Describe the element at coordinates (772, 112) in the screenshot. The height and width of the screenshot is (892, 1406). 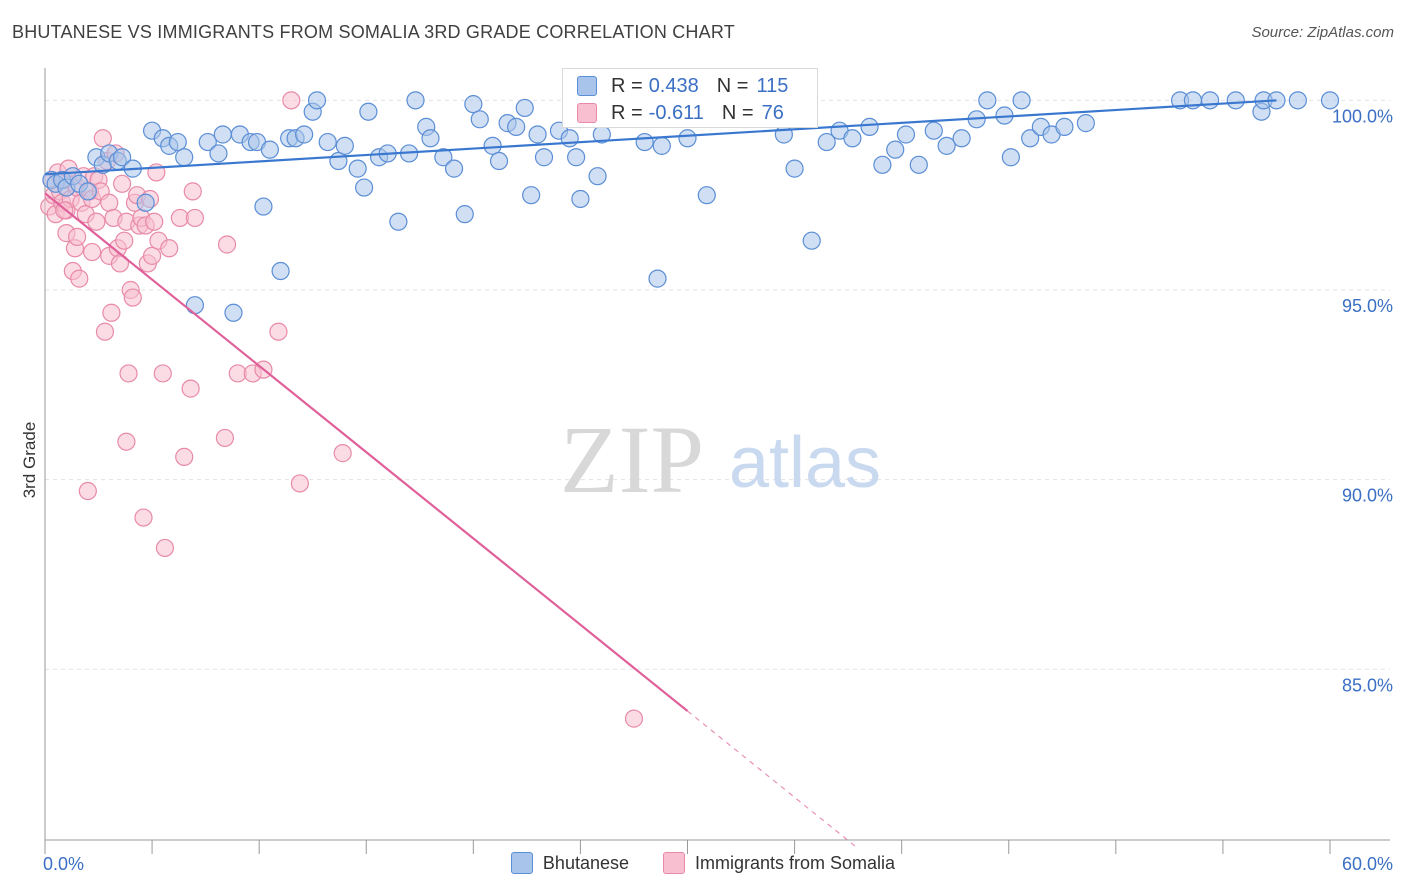
I see `stats-n-value: 76` at that location.